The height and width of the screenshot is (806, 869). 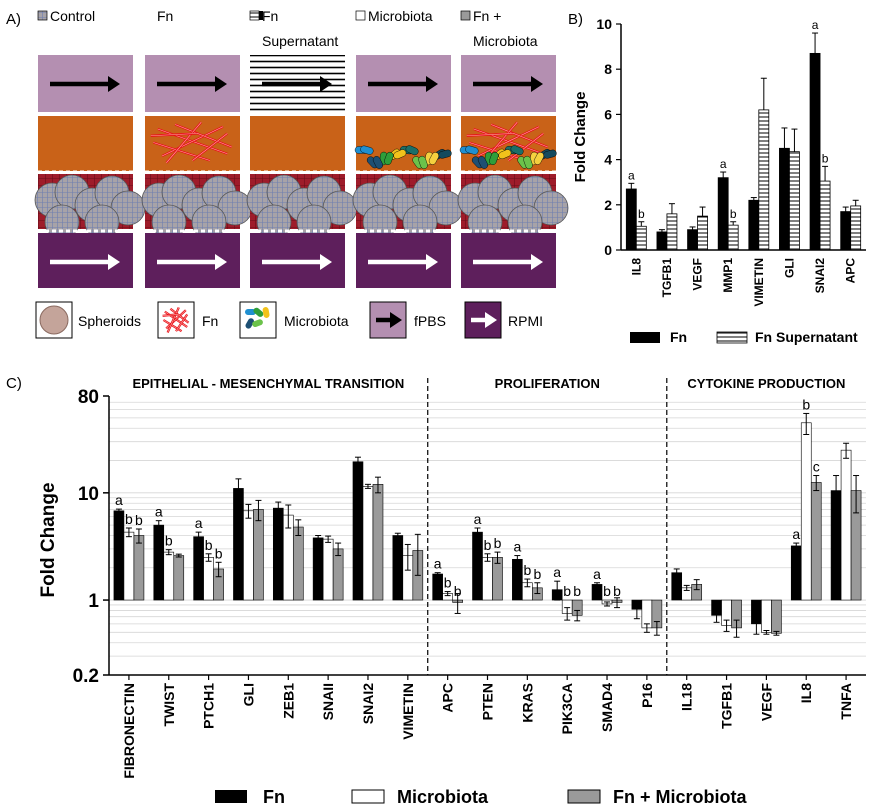 What do you see at coordinates (547, 383) in the screenshot?
I see `c-group-title: PROLIFERATION` at bounding box center [547, 383].